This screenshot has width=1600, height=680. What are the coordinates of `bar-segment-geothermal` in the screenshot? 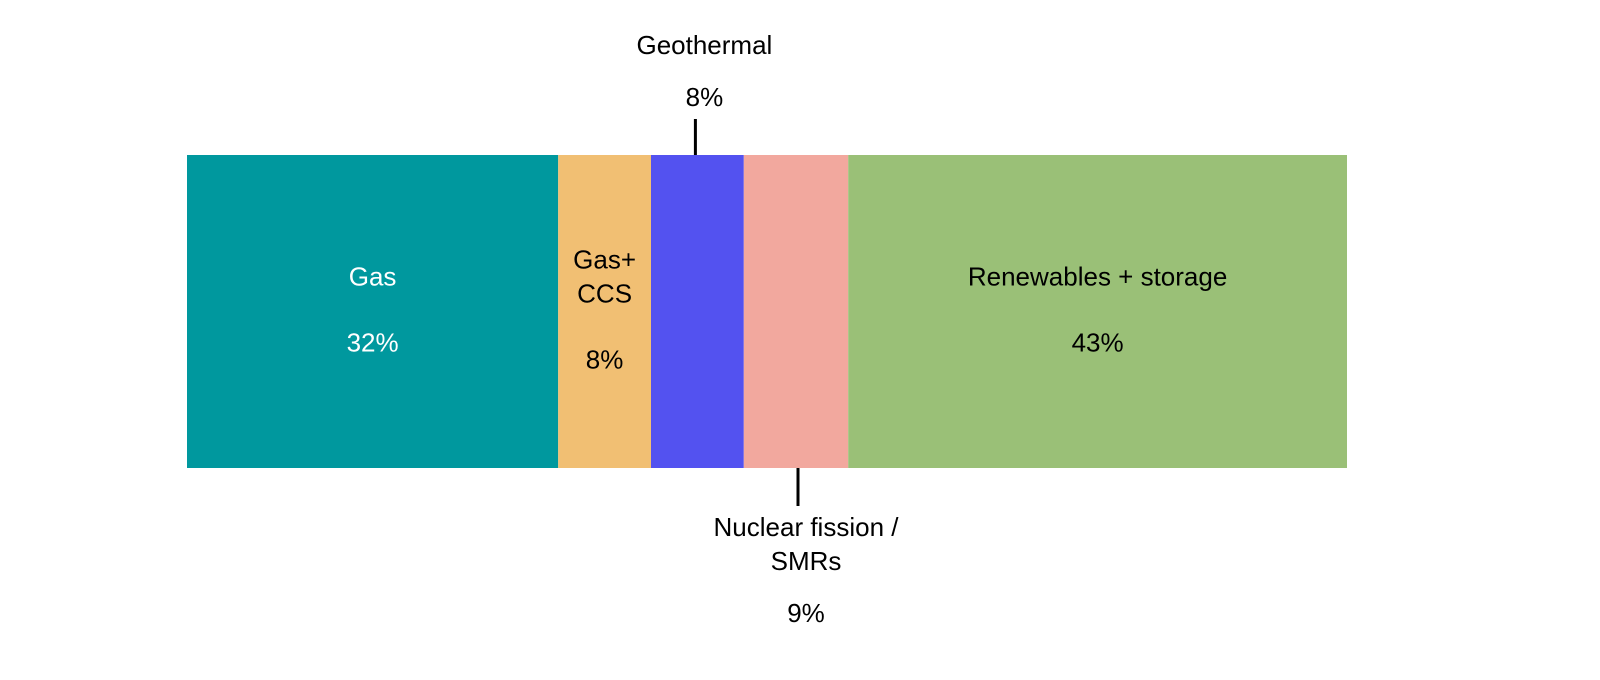 It's located at (697, 311).